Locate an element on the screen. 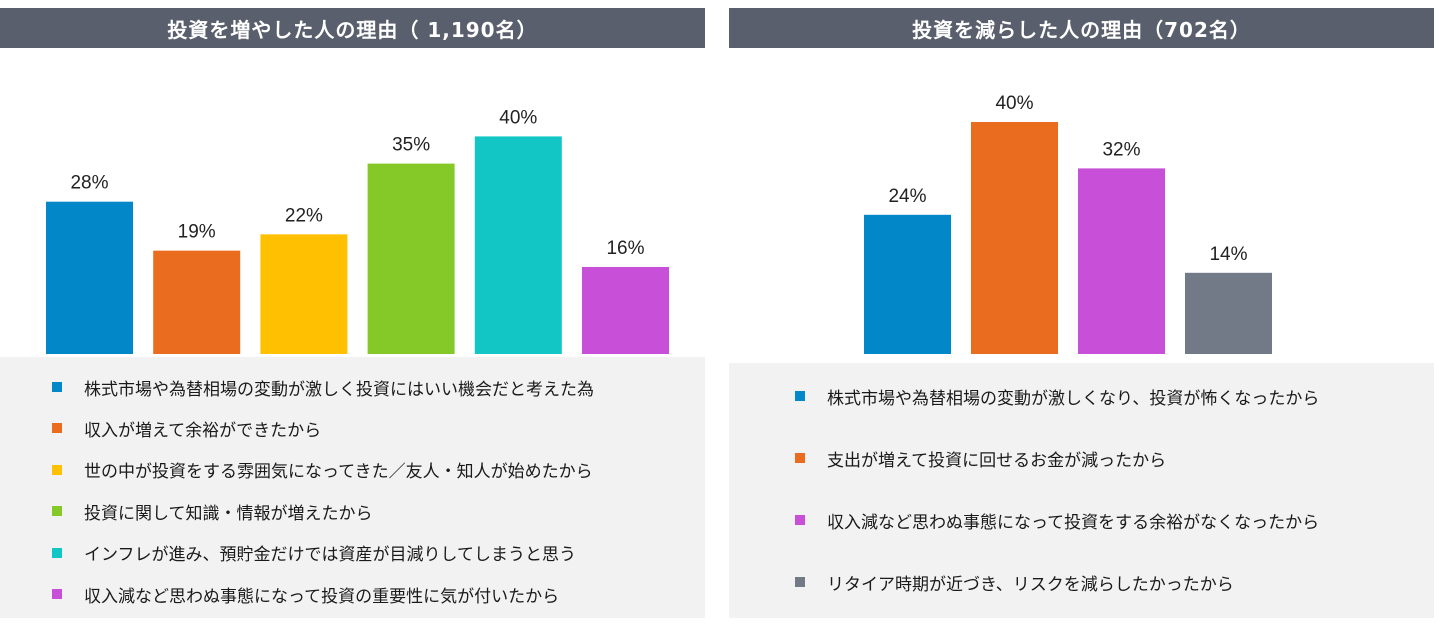 This screenshot has height=625, width=1439. bar-value-label: 35% is located at coordinates (411, 145).